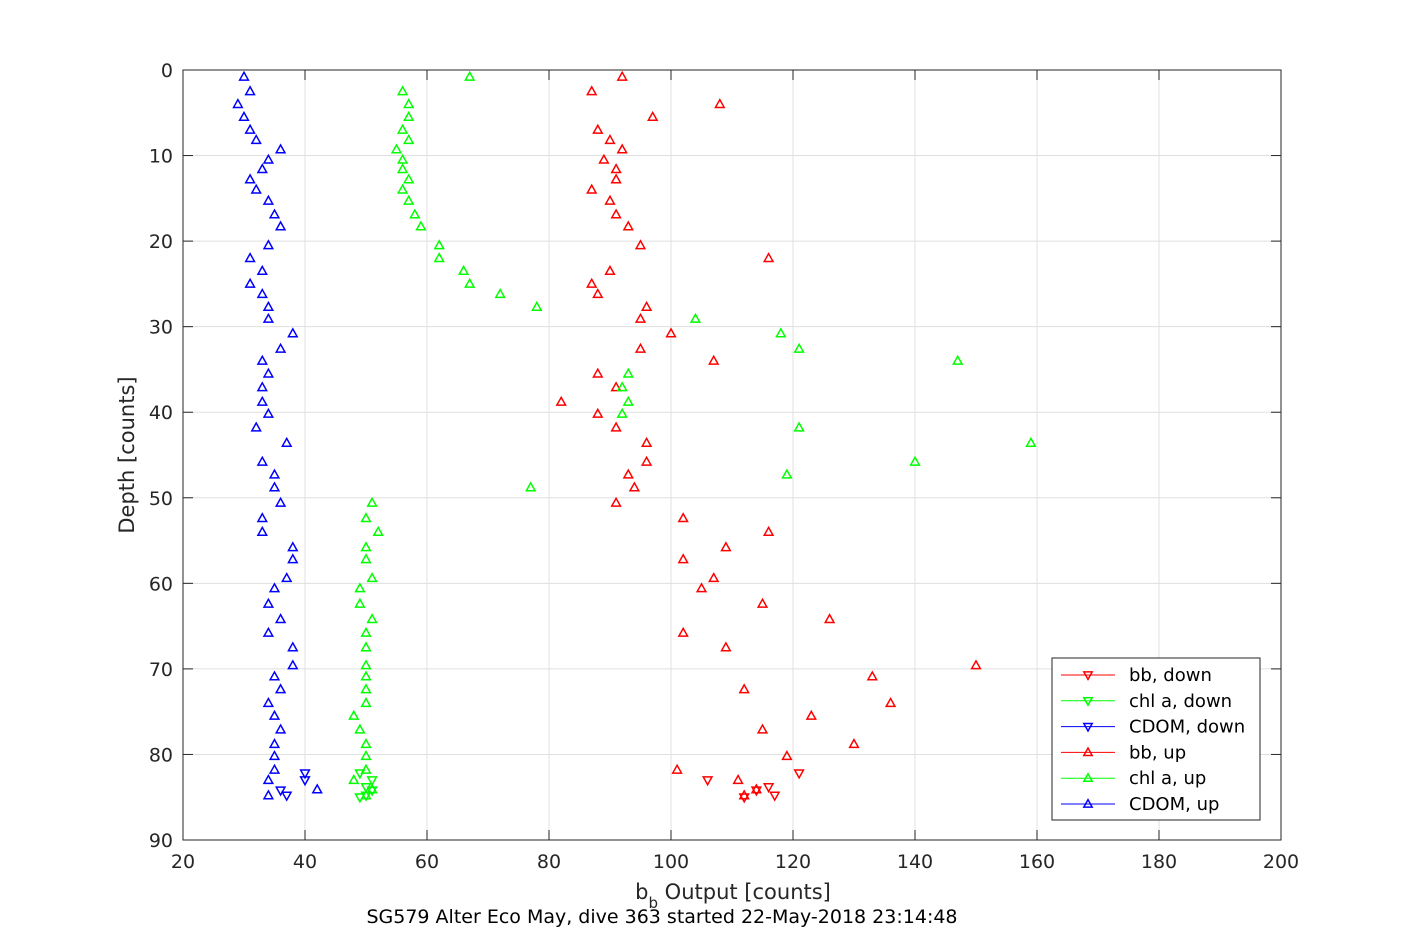 The width and height of the screenshot is (1417, 945). What do you see at coordinates (1170, 675) in the screenshot?
I see `legend-label: bb, down` at bounding box center [1170, 675].